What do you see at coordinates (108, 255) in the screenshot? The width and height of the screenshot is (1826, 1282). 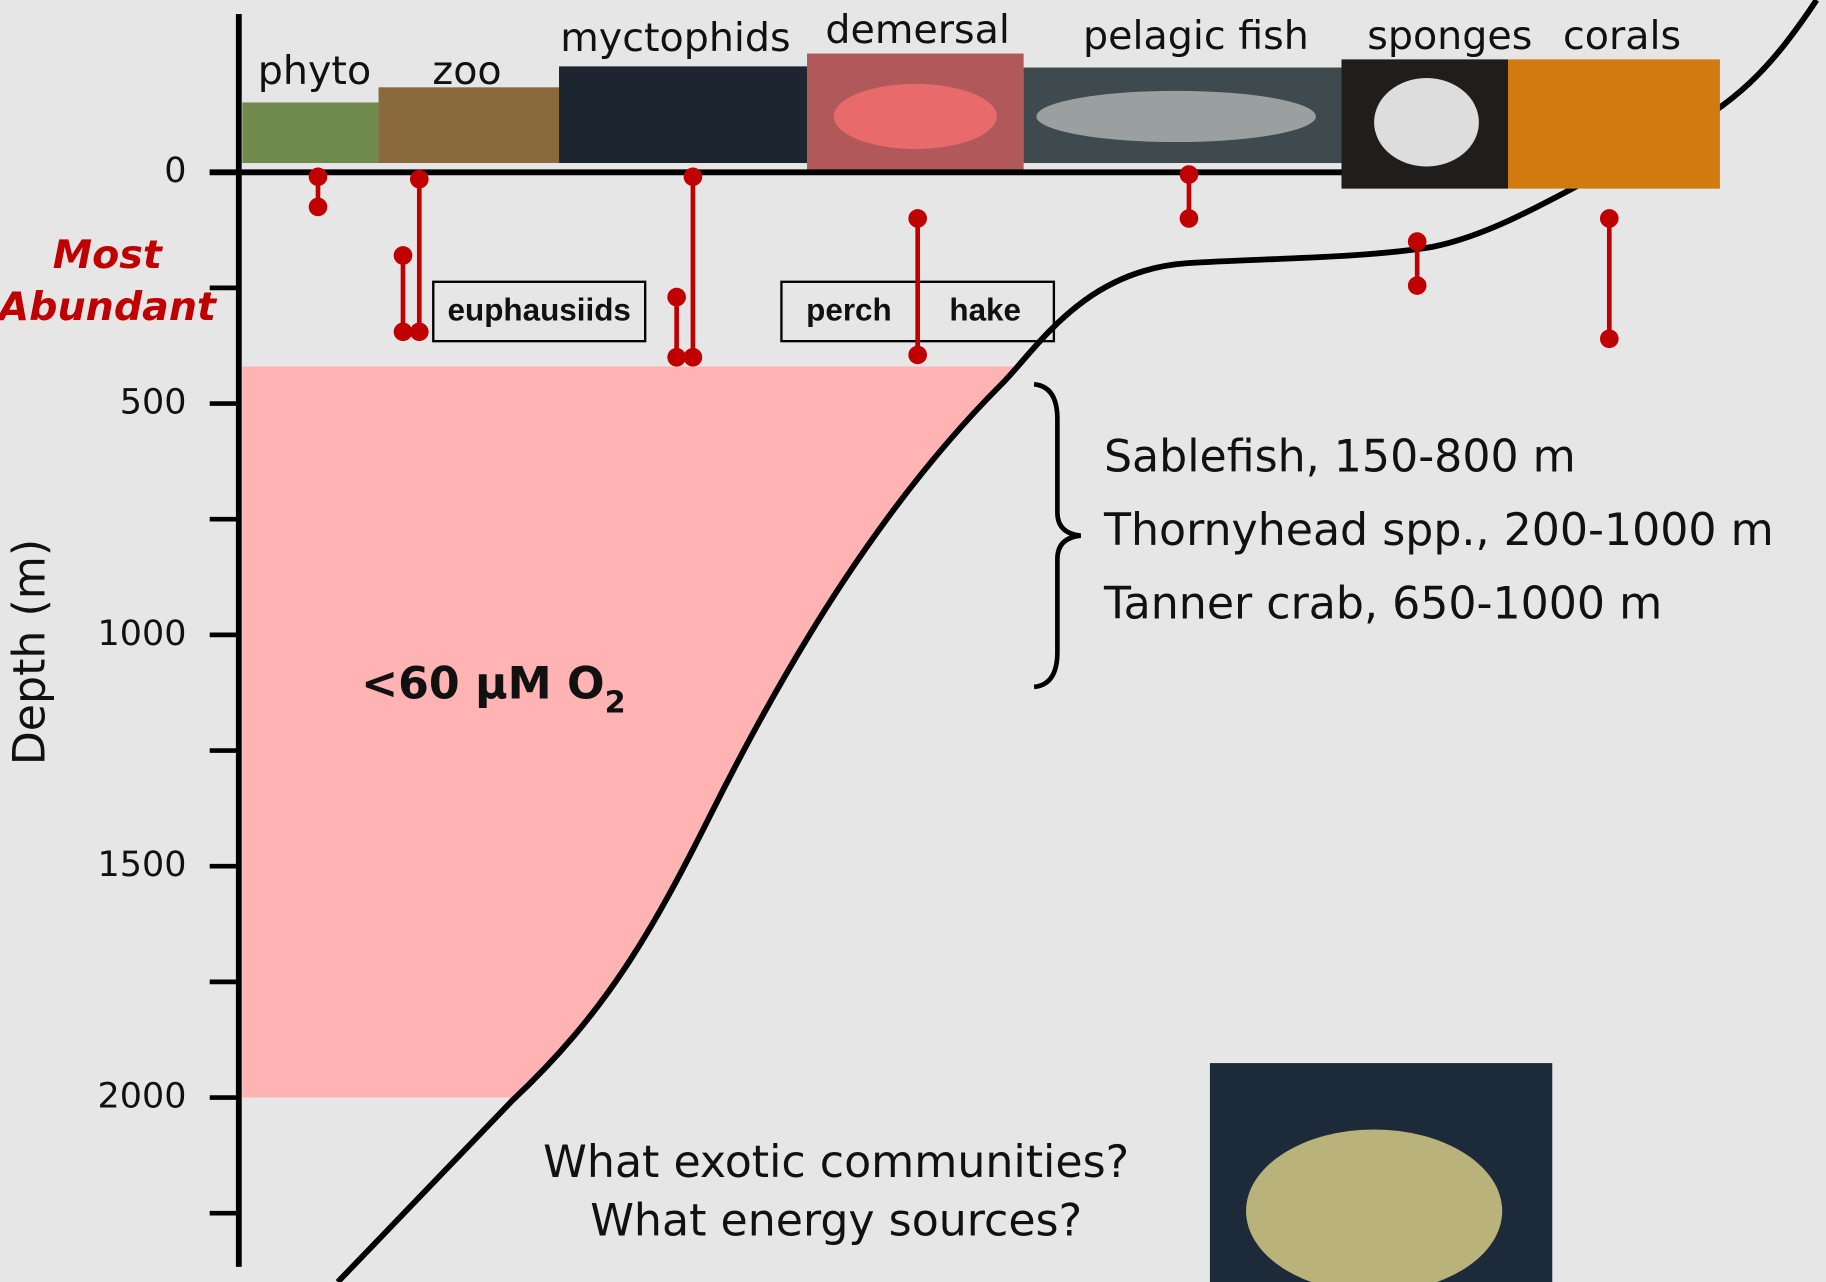 I see `most-abundant: Most` at bounding box center [108, 255].